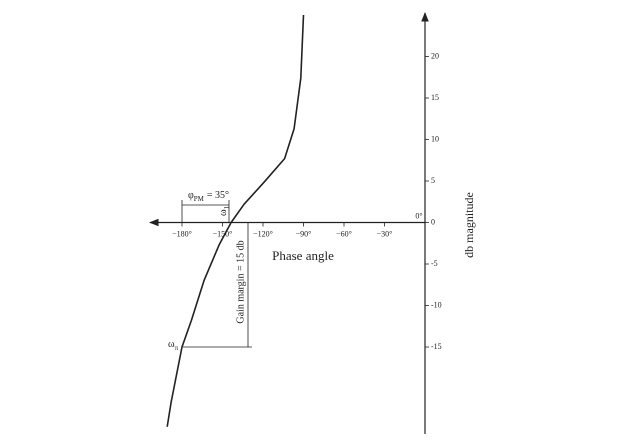 The image size is (630, 440). Describe the element at coordinates (191, 195) in the screenshot. I see `phase-margin-symbol: φ` at that location.